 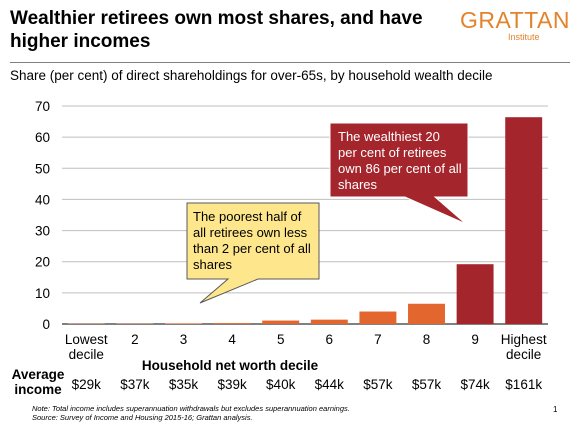 What do you see at coordinates (135, 384) in the screenshot?
I see `income-value: $37k` at bounding box center [135, 384].